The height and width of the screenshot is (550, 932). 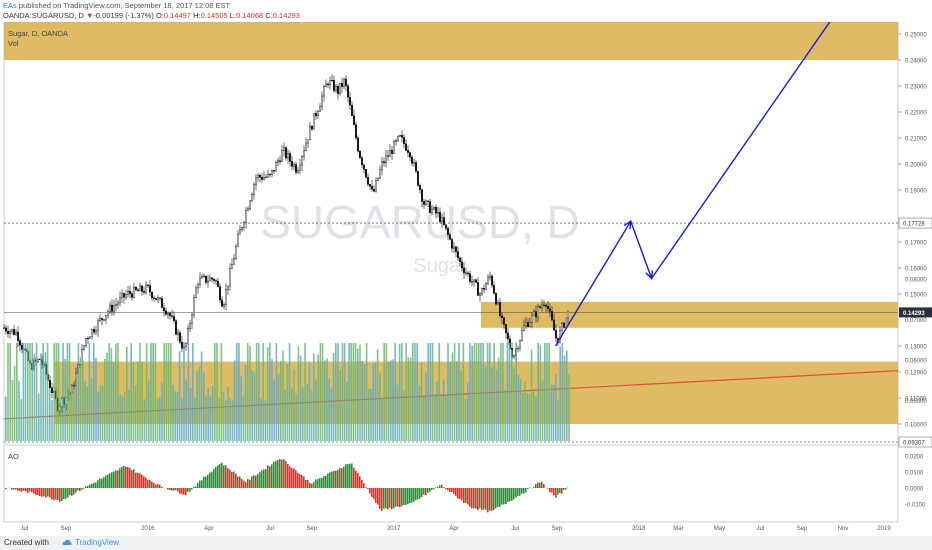 I want to click on author-link: EAs, so click(x=10, y=5).